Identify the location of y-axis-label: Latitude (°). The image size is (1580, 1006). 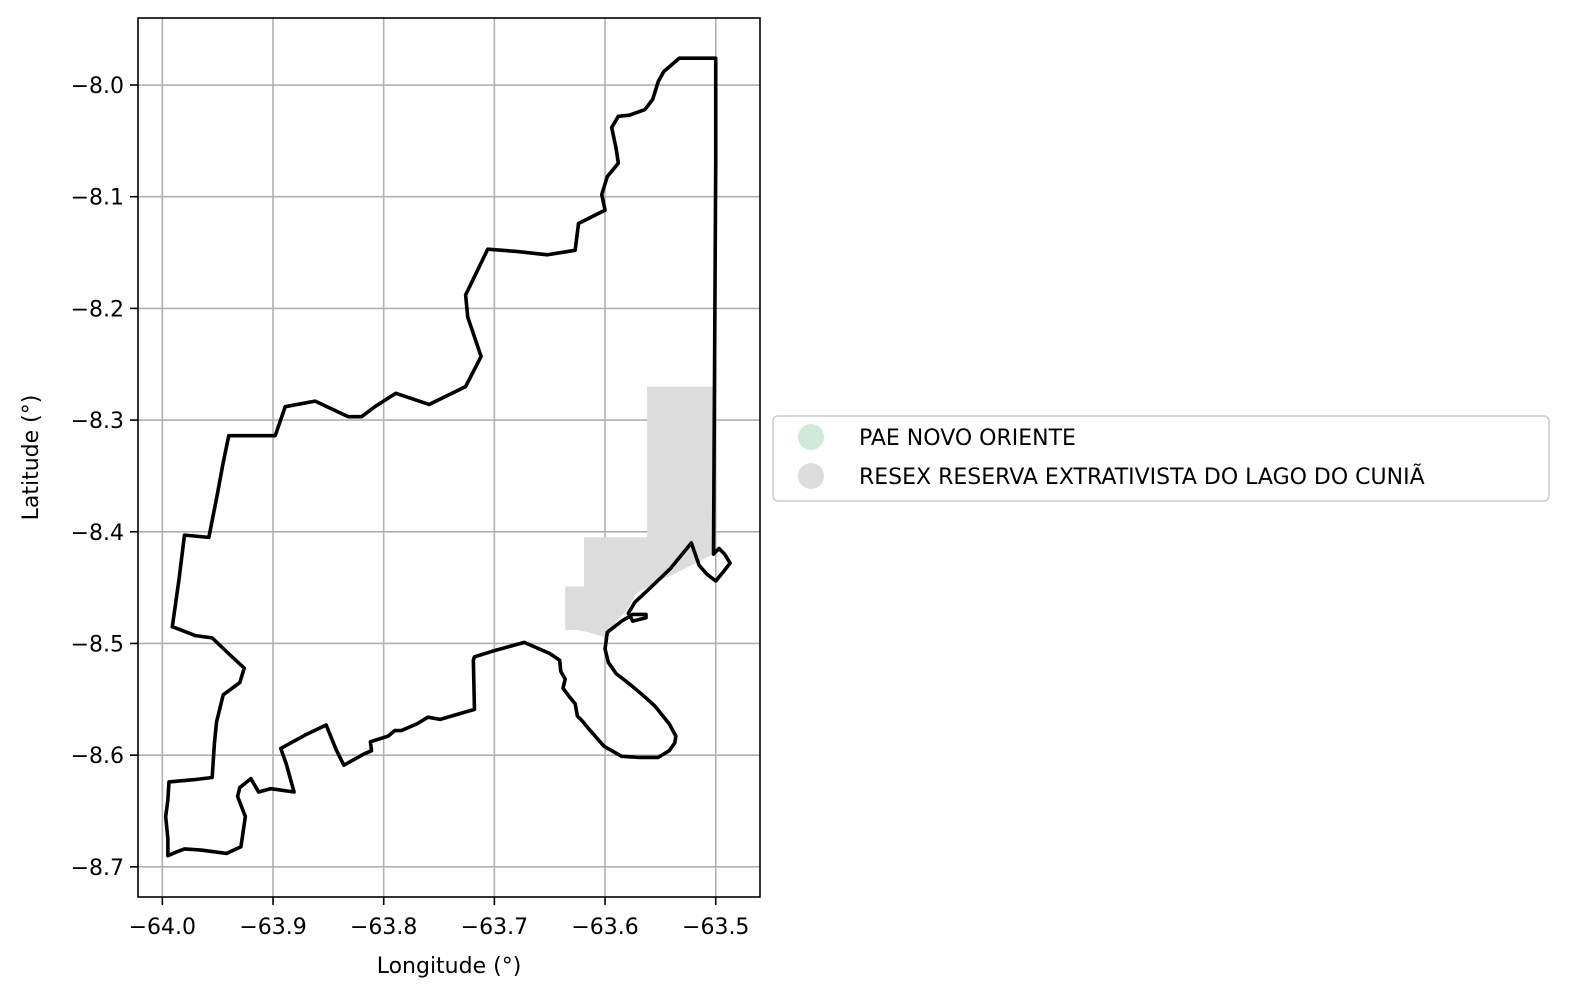
(31, 458).